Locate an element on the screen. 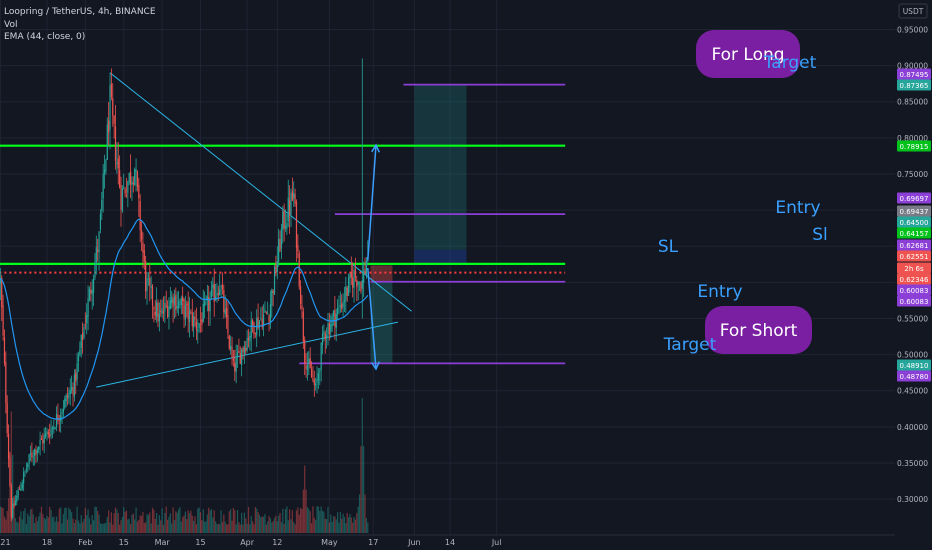 This screenshot has height=550, width=932. volume-indicator-label: Vol is located at coordinates (10, 25).